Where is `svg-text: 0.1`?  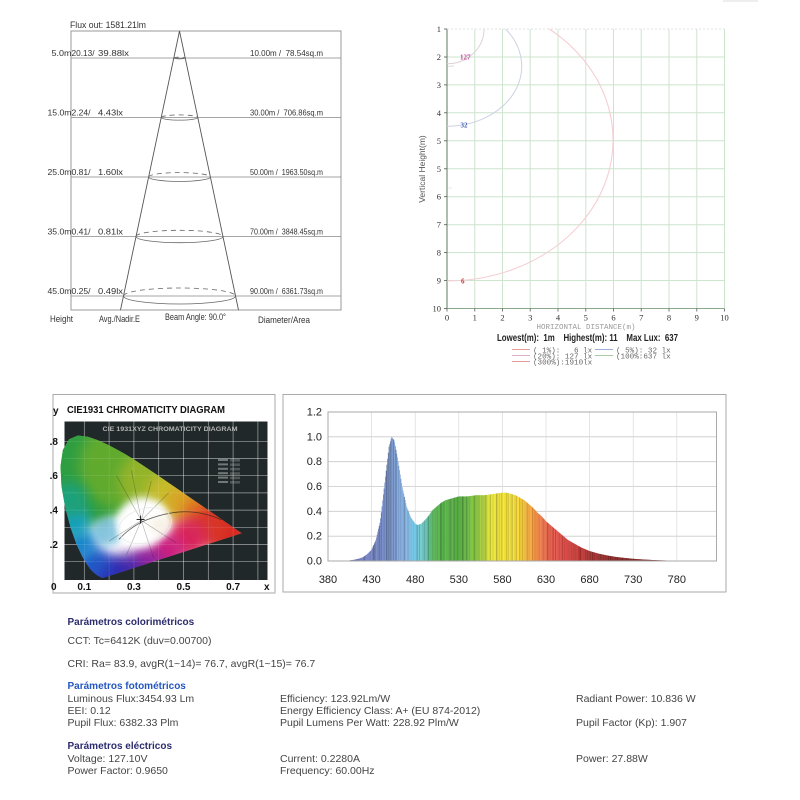 svg-text: 0.1 is located at coordinates (84, 587).